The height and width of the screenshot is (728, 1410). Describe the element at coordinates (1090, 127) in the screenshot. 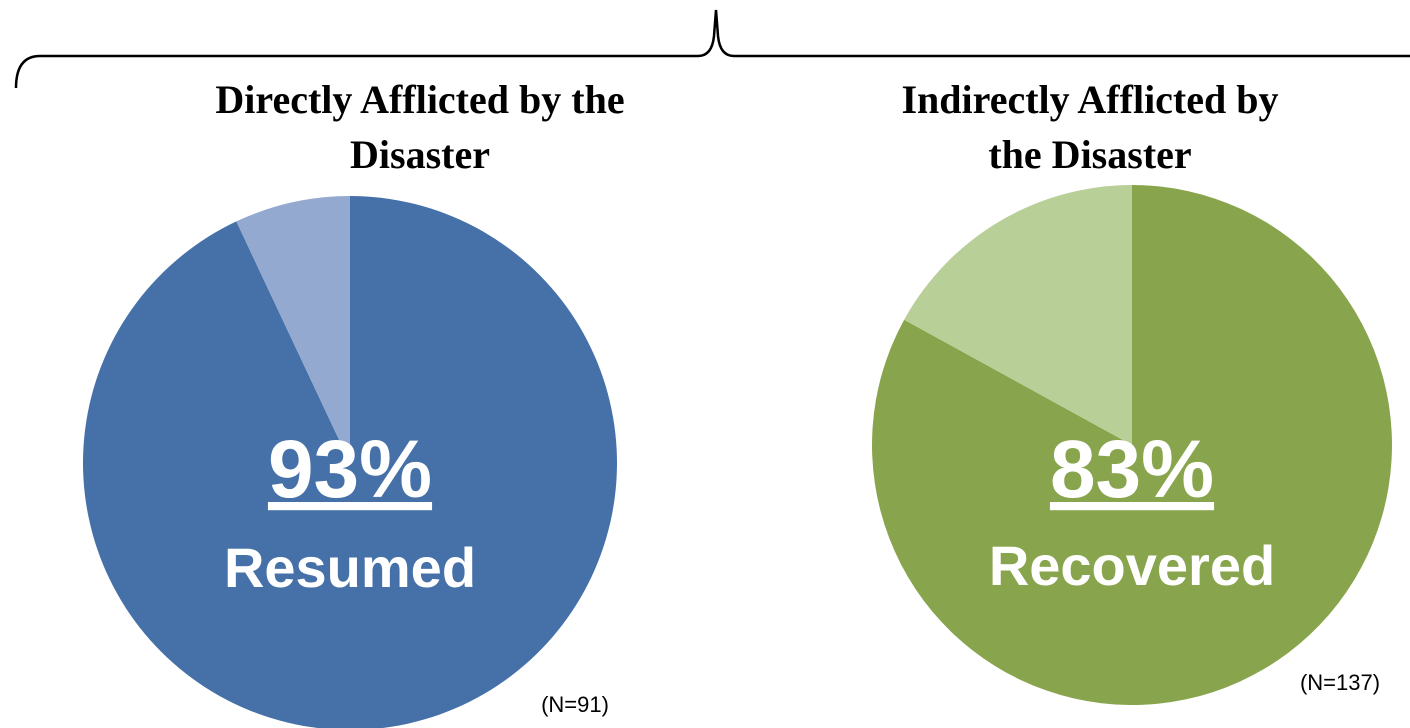

I see `chart-title: Indirectly Afflicted by the Disaster` at that location.